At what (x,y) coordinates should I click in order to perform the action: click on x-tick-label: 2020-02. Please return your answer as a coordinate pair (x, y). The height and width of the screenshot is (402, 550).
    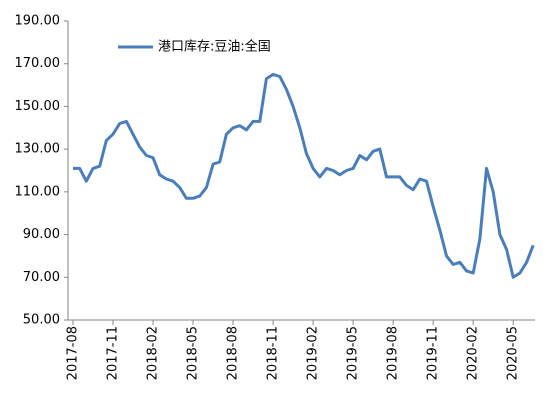
    Looking at the image, I should click on (473, 353).